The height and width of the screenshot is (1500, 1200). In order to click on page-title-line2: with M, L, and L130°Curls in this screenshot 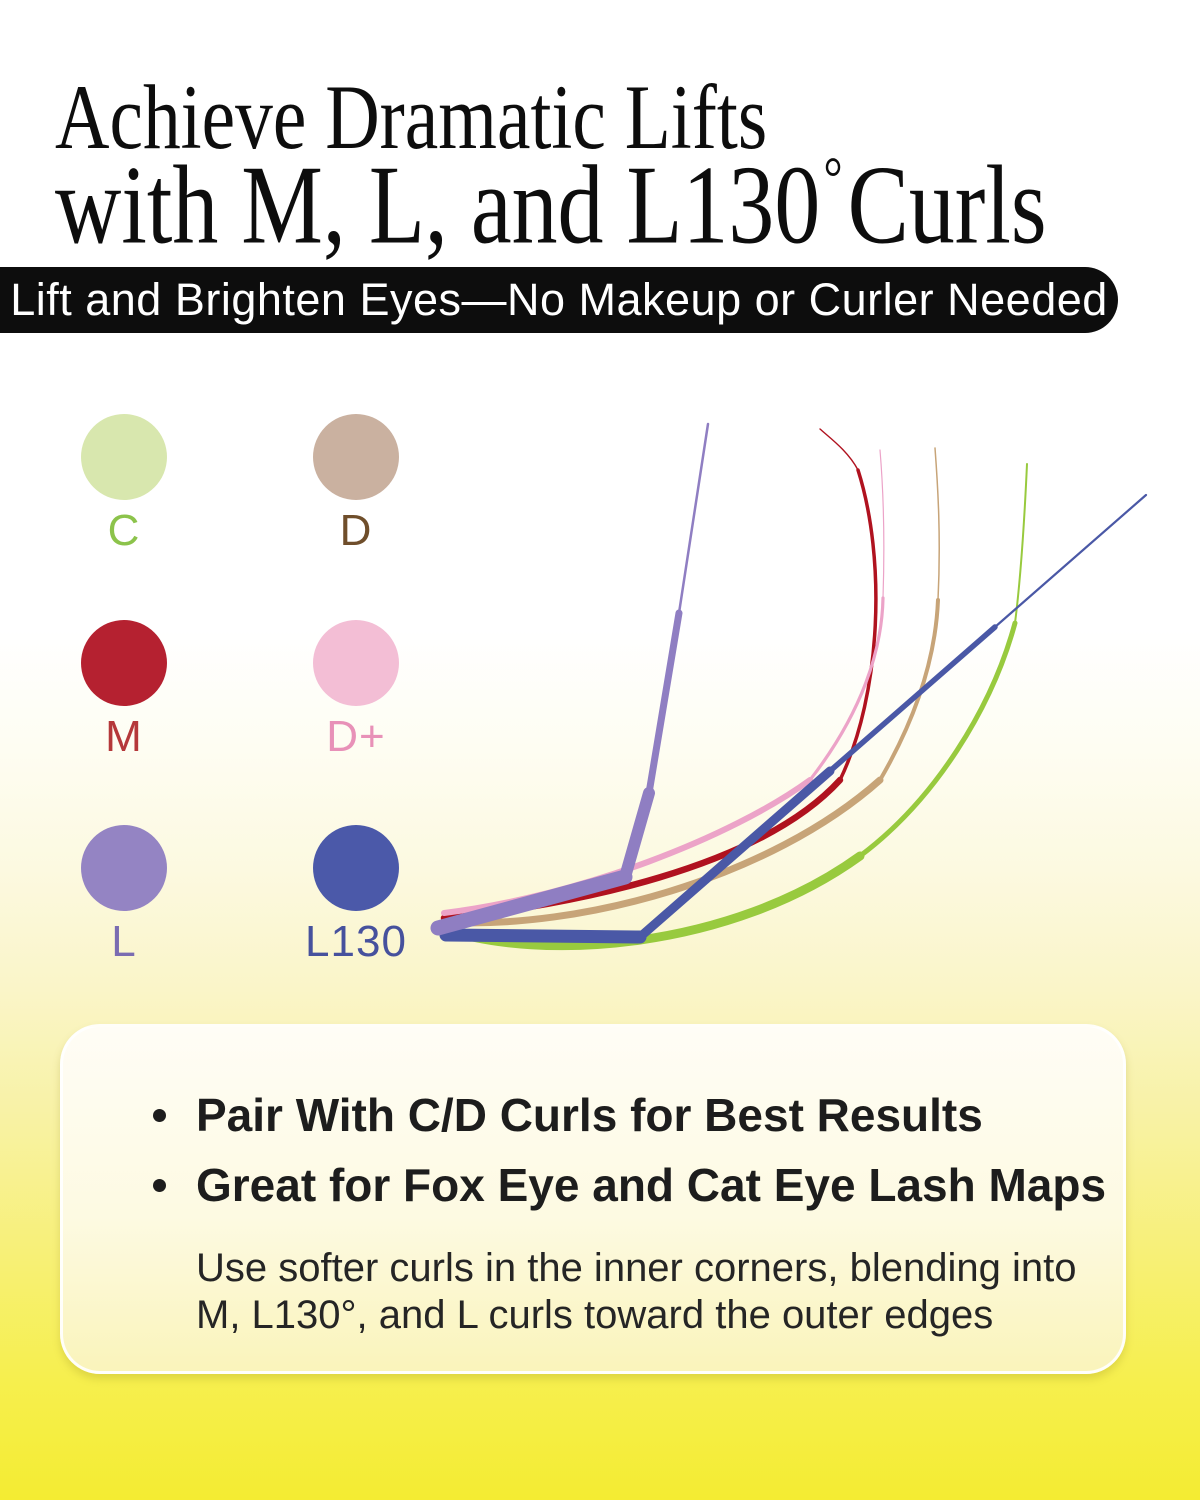, I will do `click(551, 203)`.